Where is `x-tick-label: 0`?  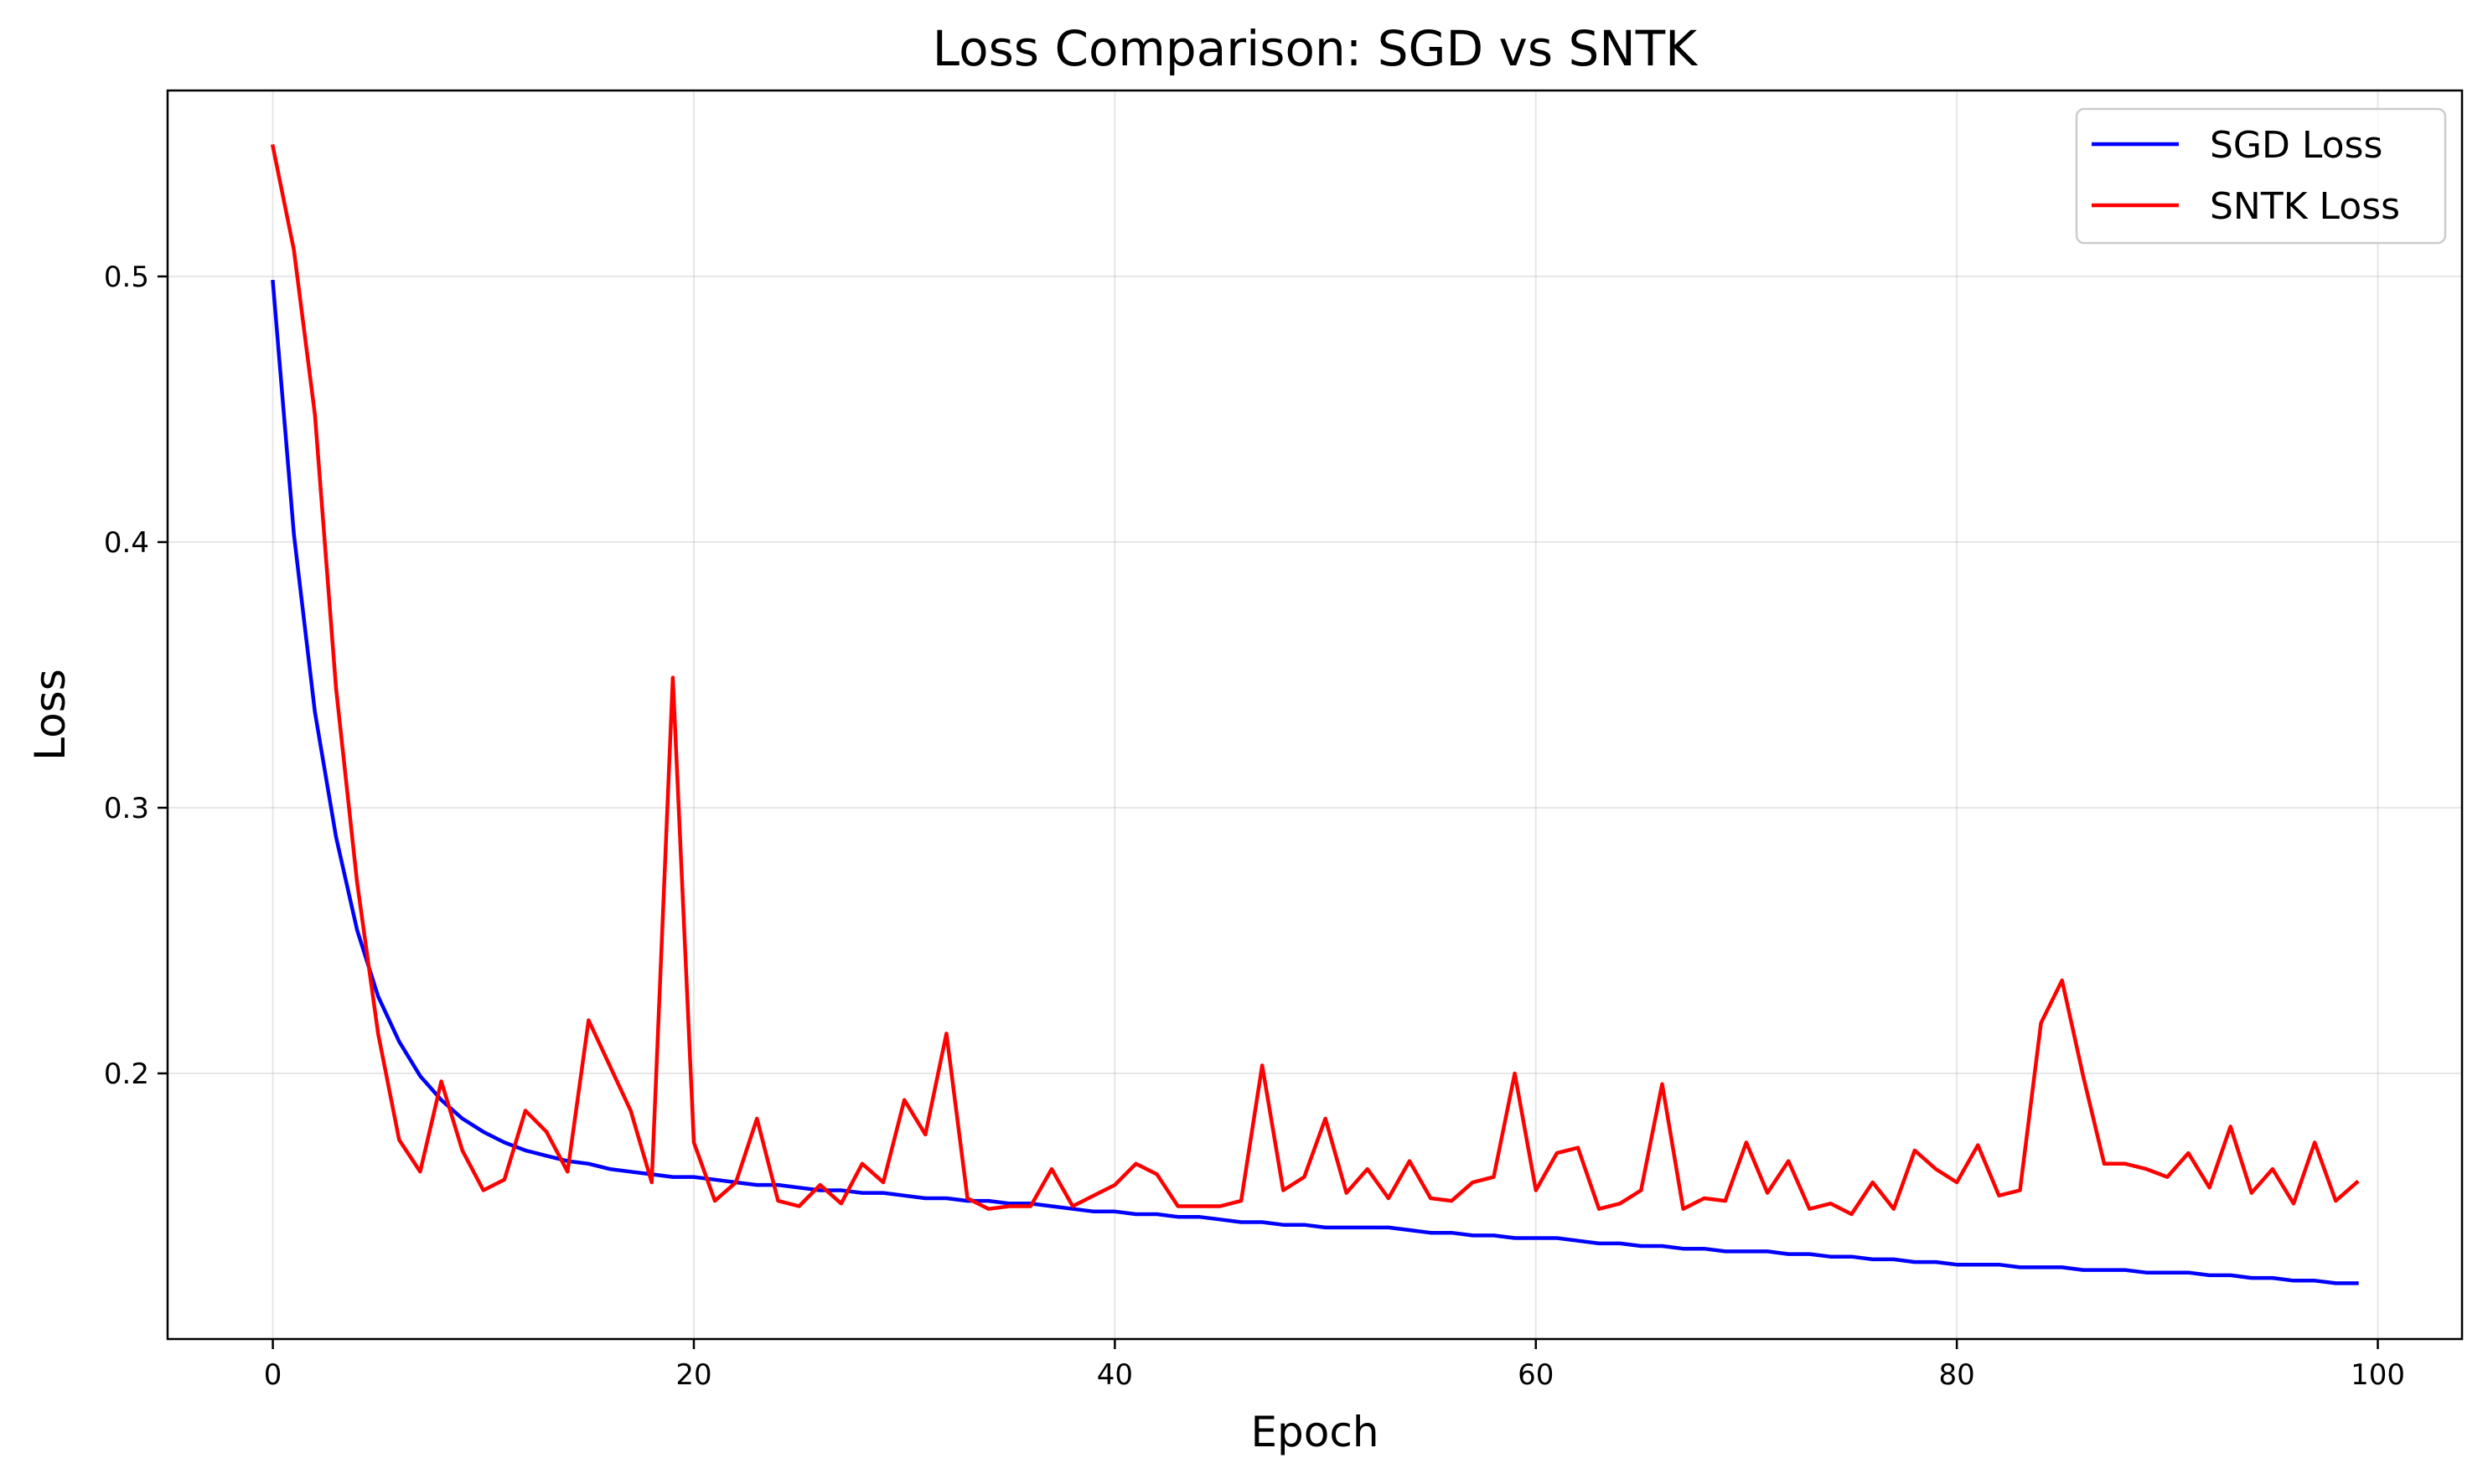
x-tick-label: 0 is located at coordinates (273, 1375).